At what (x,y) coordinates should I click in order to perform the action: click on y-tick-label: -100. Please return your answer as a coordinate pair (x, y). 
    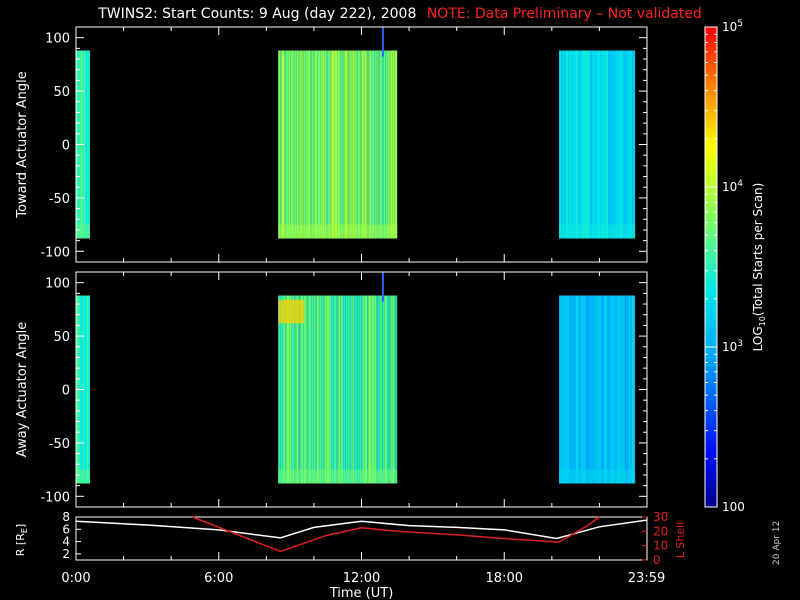
    Looking at the image, I should click on (55, 497).